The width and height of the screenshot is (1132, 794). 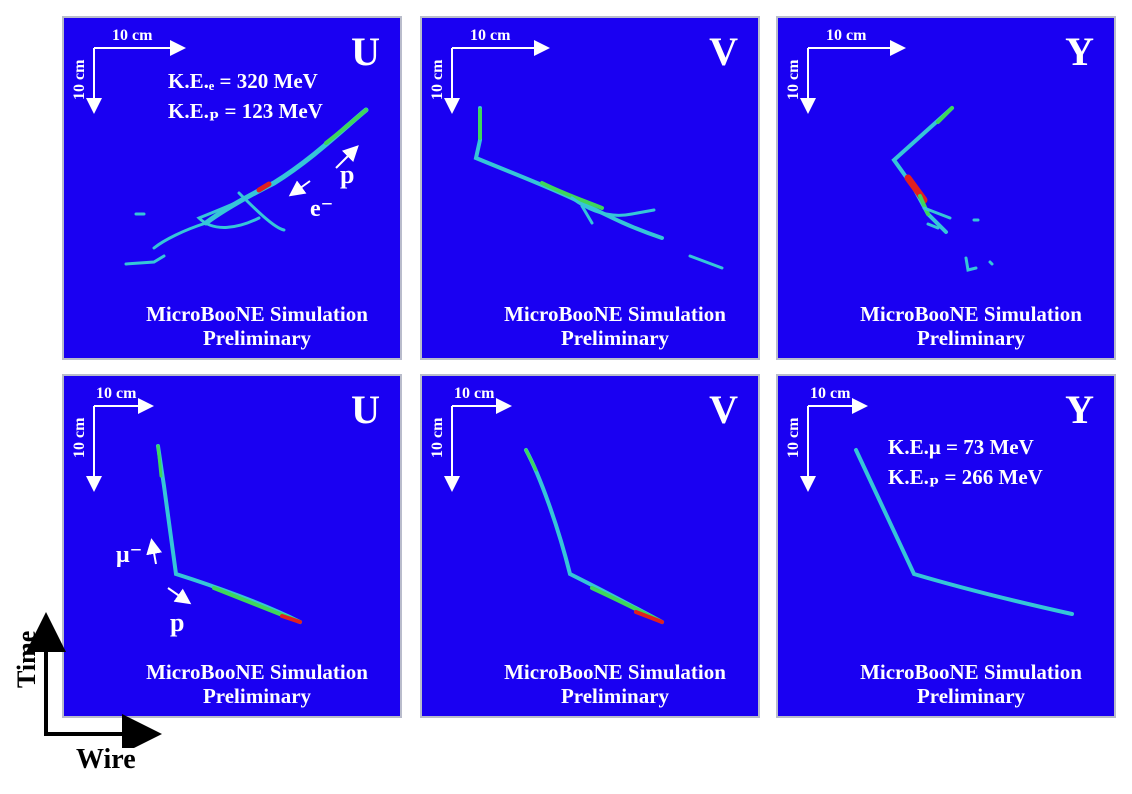 I want to click on electron-label: e⁻, so click(x=322, y=209).